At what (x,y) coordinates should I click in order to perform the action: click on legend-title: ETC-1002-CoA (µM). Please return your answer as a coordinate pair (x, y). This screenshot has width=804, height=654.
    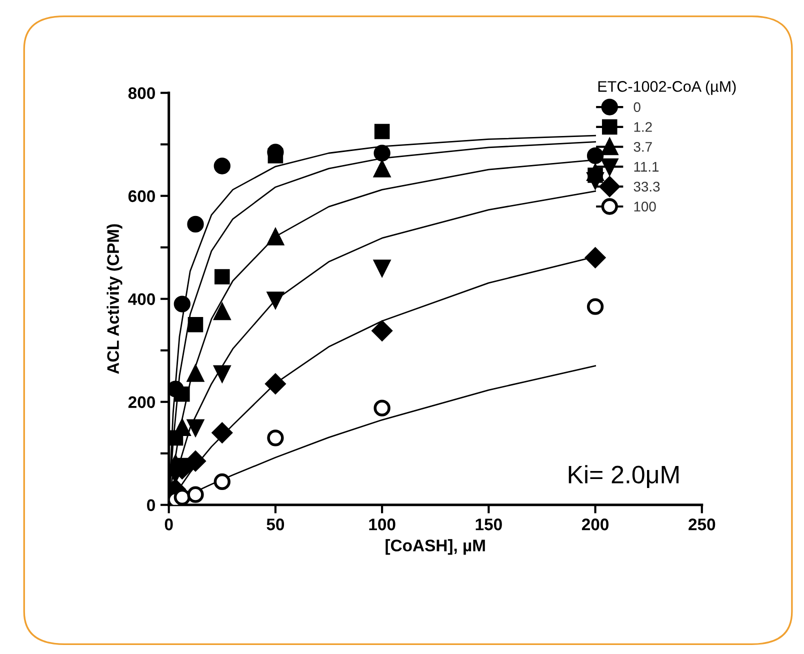
    Looking at the image, I should click on (667, 87).